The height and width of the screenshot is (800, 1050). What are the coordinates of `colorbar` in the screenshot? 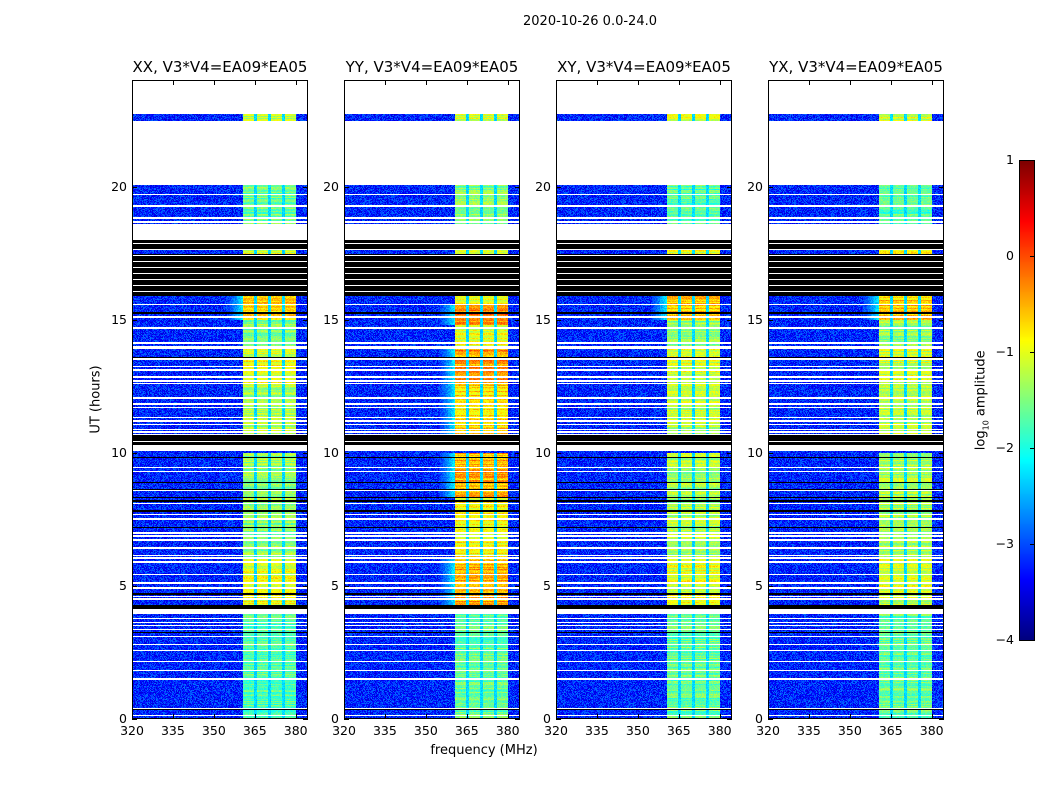 It's located at (1027, 400).